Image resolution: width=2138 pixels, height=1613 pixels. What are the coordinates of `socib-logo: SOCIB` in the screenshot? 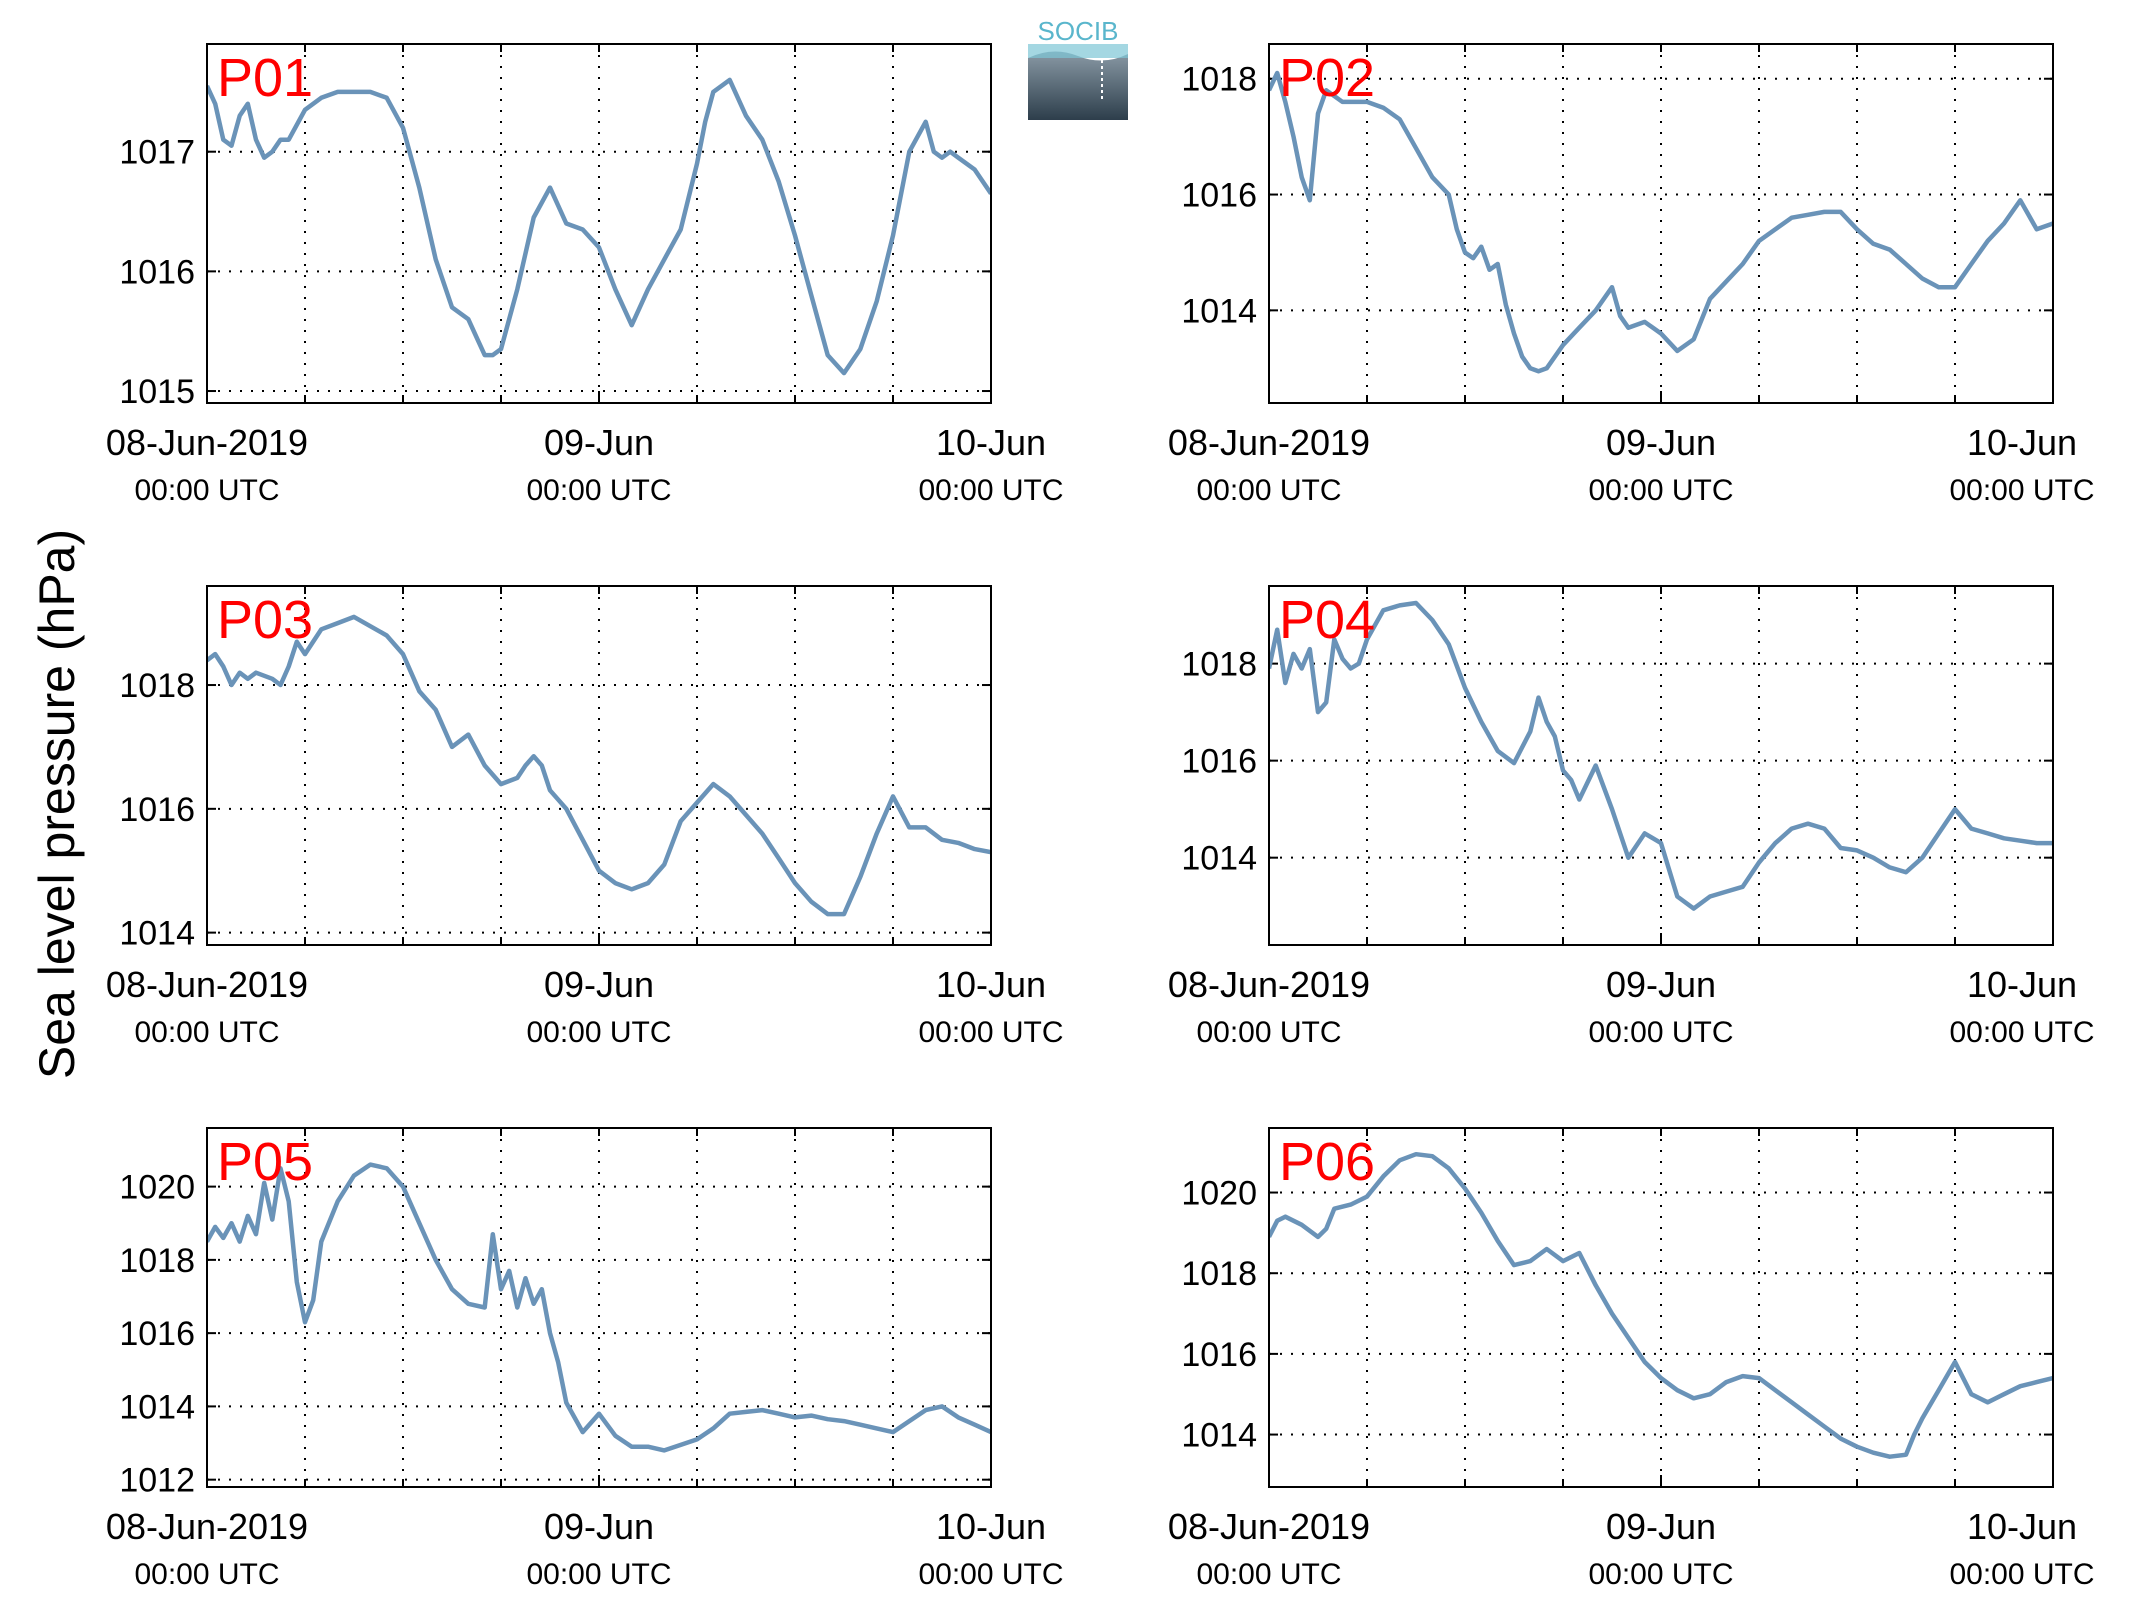 It's located at (1078, 68).